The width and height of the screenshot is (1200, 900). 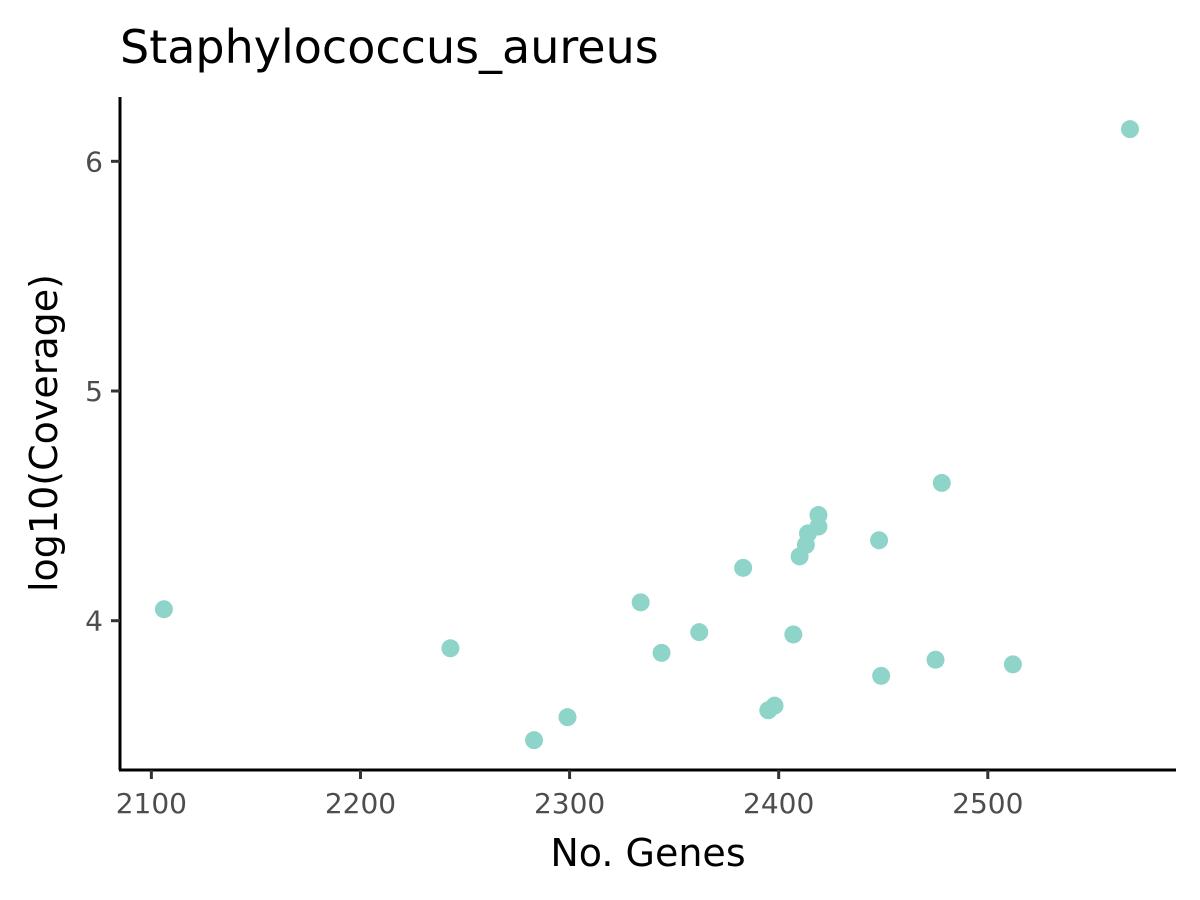 I want to click on y-axis-ticks: 4 5 6, so click(x=102, y=391).